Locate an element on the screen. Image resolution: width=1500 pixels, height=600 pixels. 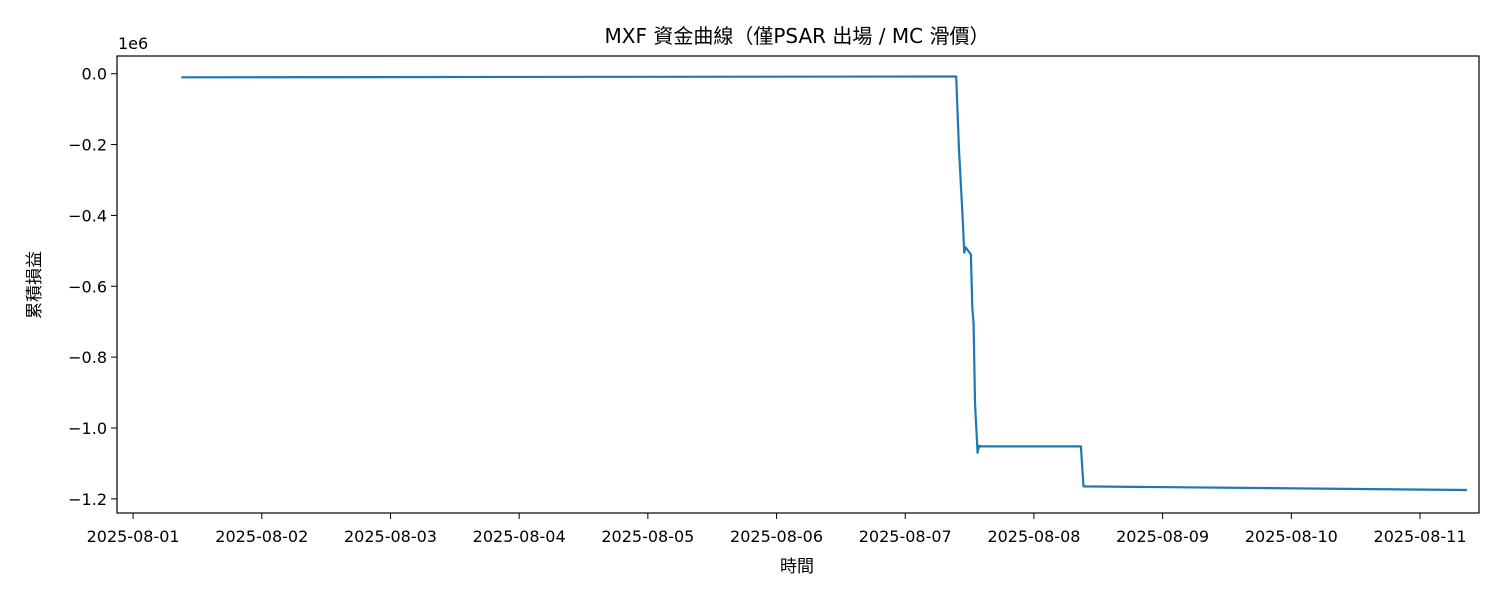
y-tick-label: −1.2 is located at coordinates (87, 499).